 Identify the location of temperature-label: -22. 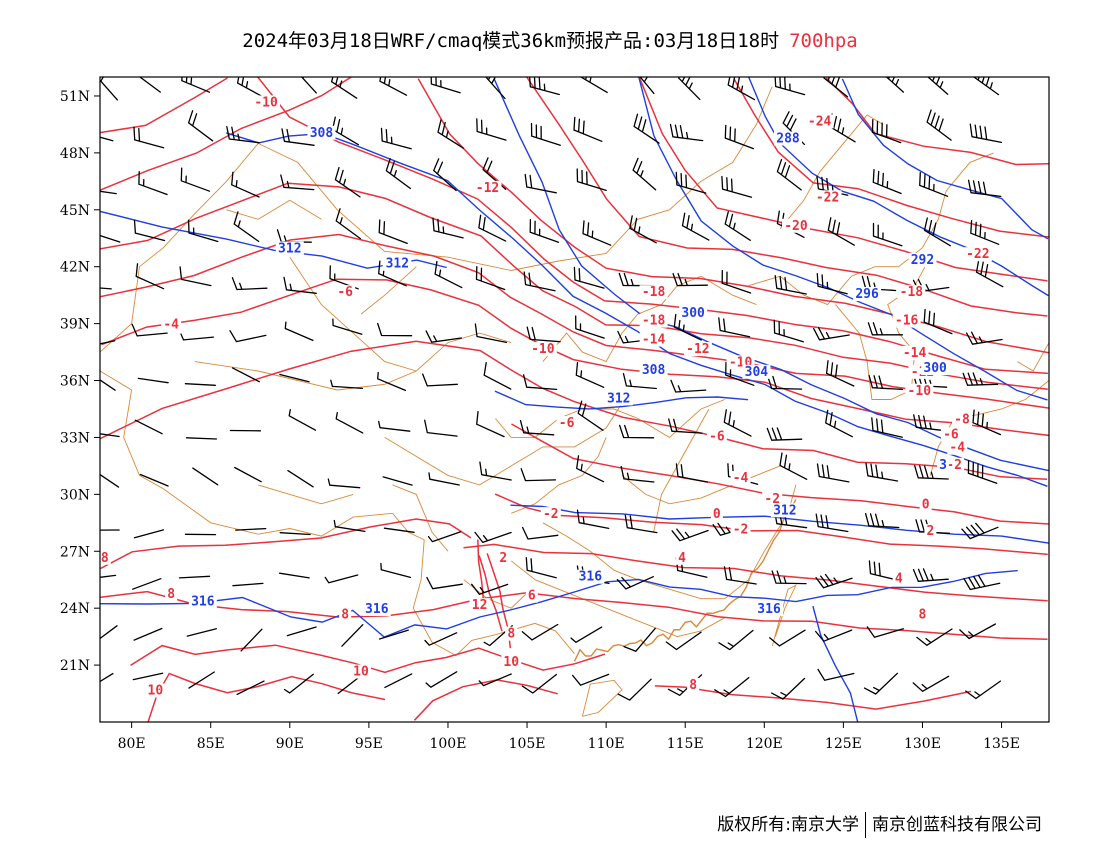
(977, 254).